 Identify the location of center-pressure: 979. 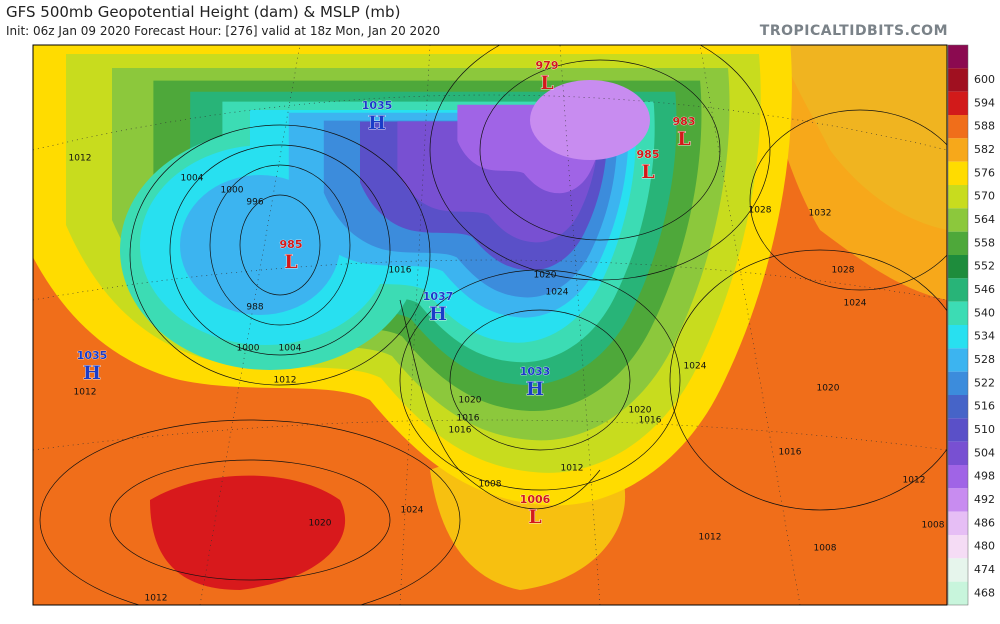
(547, 65).